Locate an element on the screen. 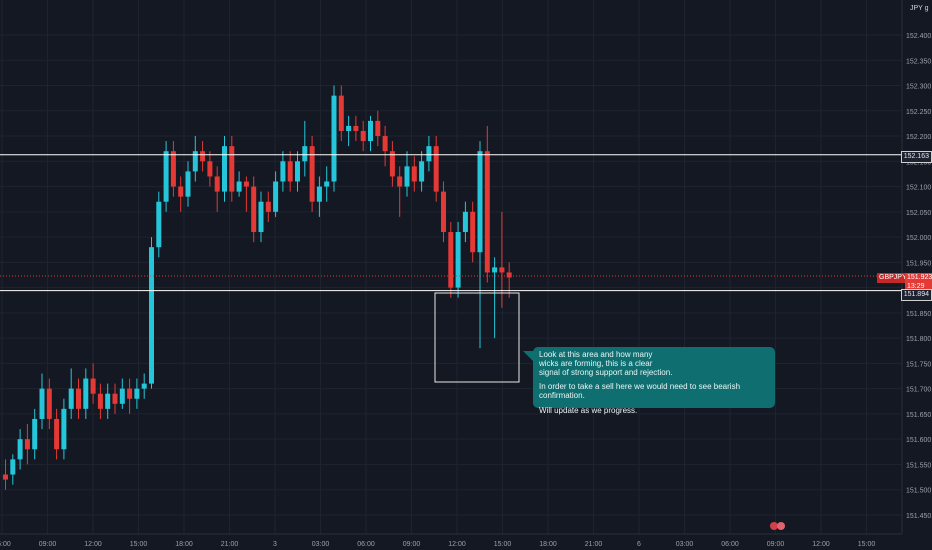  price-tick-label: 152.200 is located at coordinates (918, 137).